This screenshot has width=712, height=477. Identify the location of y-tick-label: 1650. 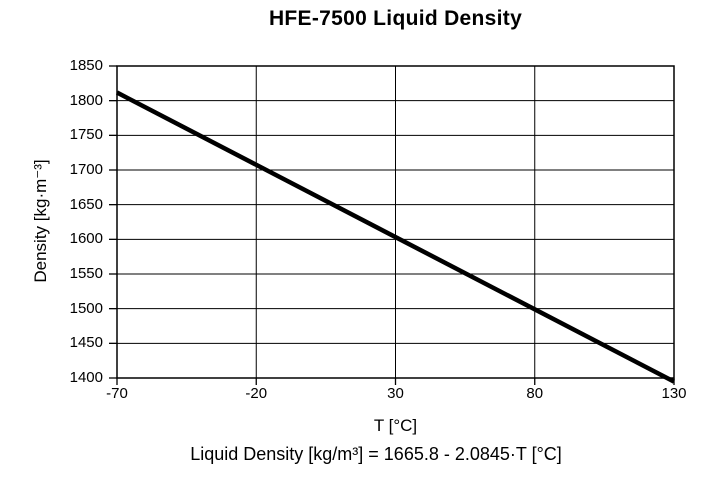
(86, 204).